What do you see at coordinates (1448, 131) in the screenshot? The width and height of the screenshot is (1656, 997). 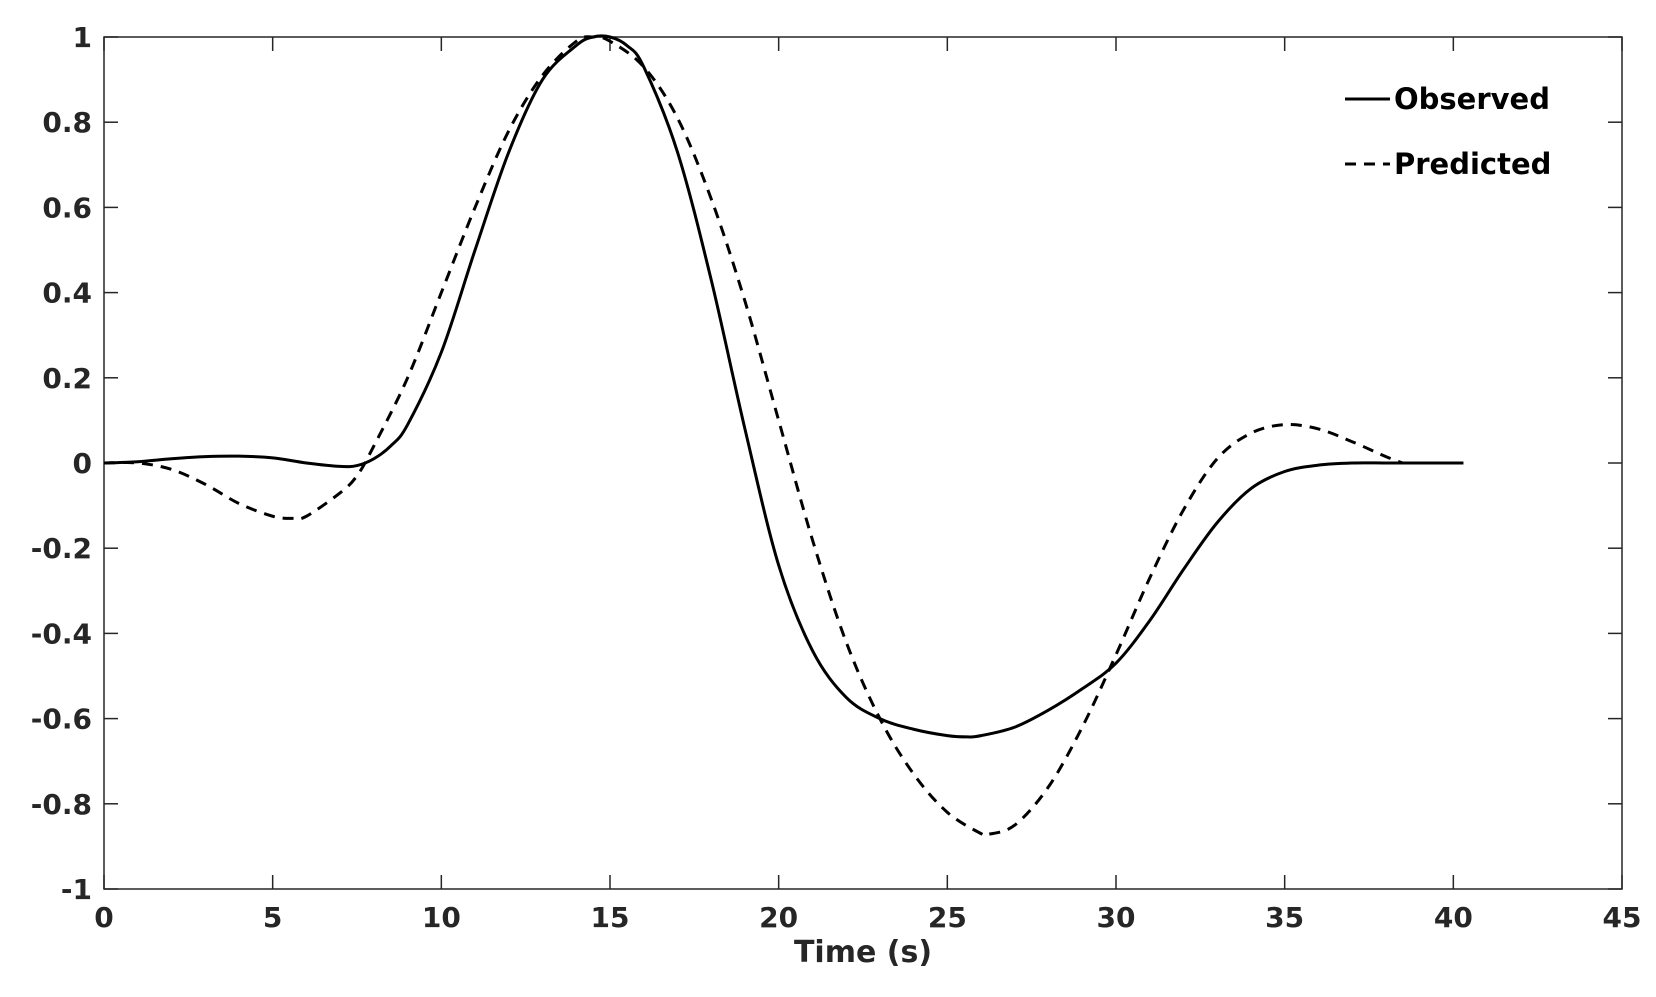 I see `legend: Observed Predicted` at bounding box center [1448, 131].